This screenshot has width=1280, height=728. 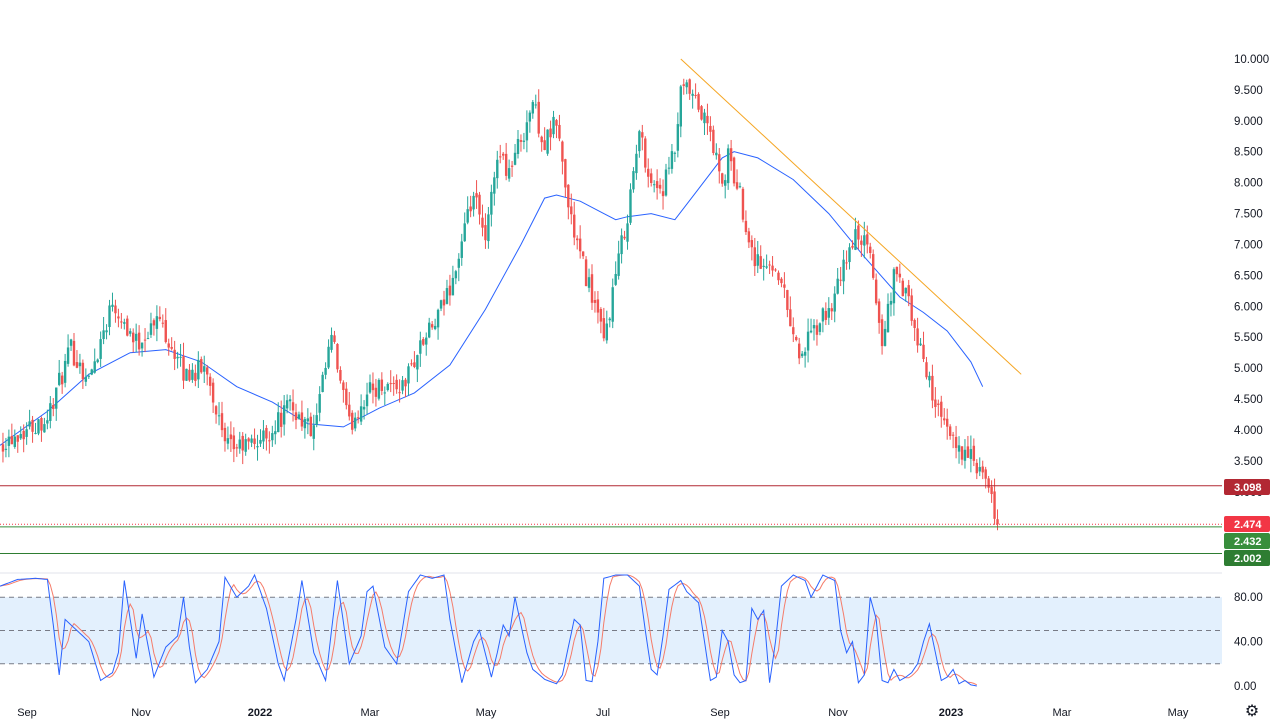 I want to click on time-tick-label: Mar, so click(x=1062, y=713).